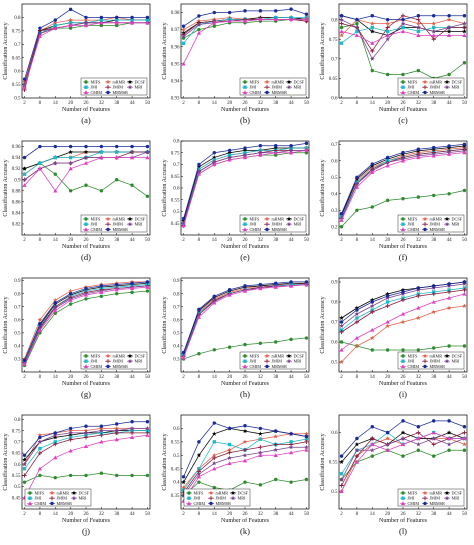 Image resolution: width=474 pixels, height=545 pixels. Describe the element at coordinates (175, 469) in the screenshot. I see `y-tick-label: 0.45` at that location.